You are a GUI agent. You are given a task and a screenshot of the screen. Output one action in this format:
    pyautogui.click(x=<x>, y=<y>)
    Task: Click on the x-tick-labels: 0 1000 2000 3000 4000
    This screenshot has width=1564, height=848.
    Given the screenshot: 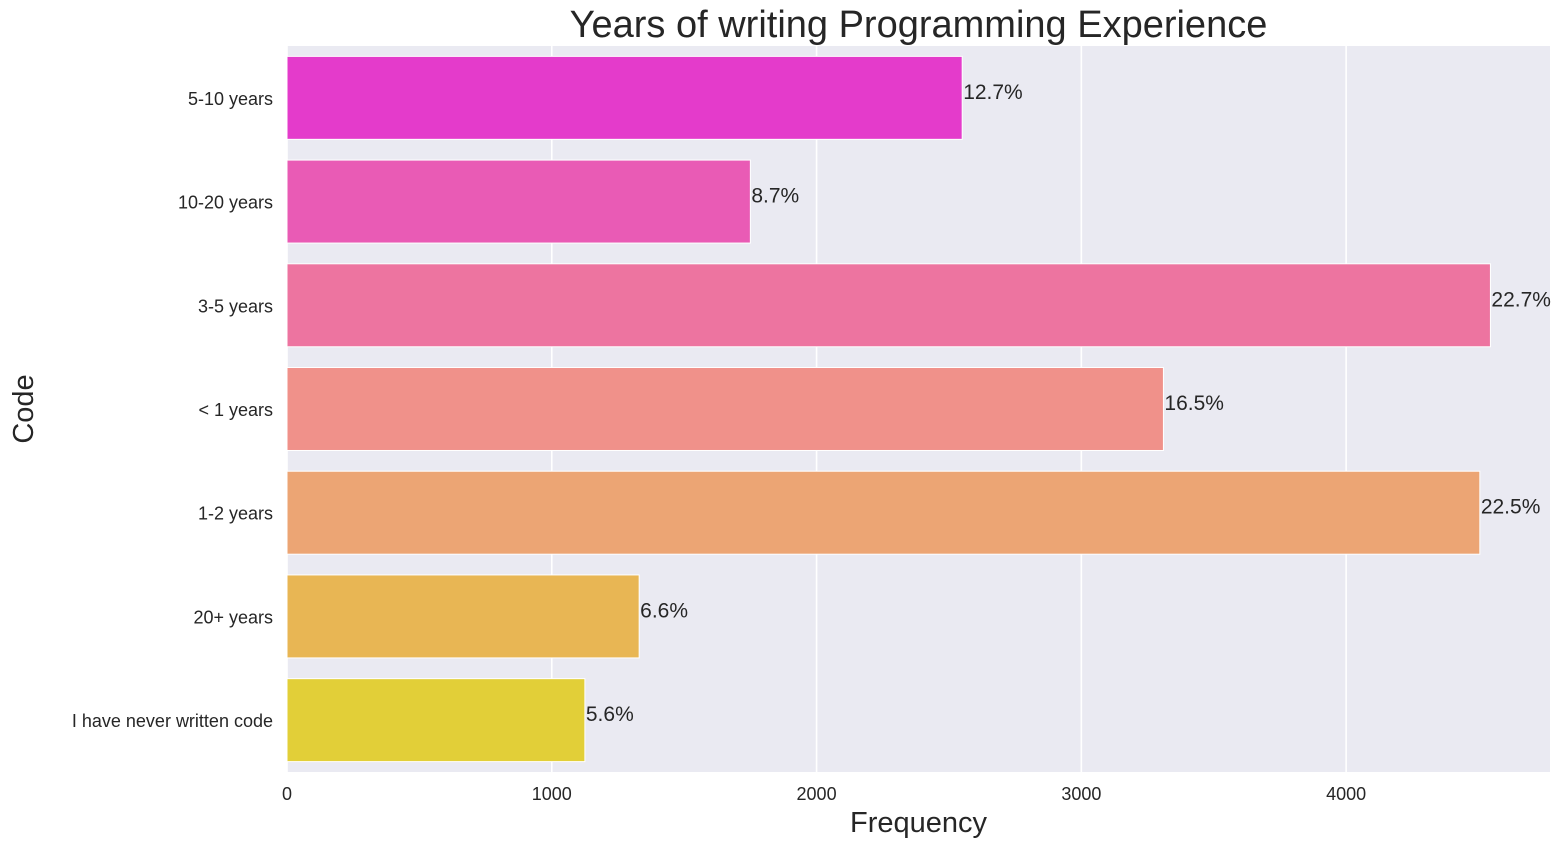 What is the action you would take?
    pyautogui.click(x=824, y=794)
    